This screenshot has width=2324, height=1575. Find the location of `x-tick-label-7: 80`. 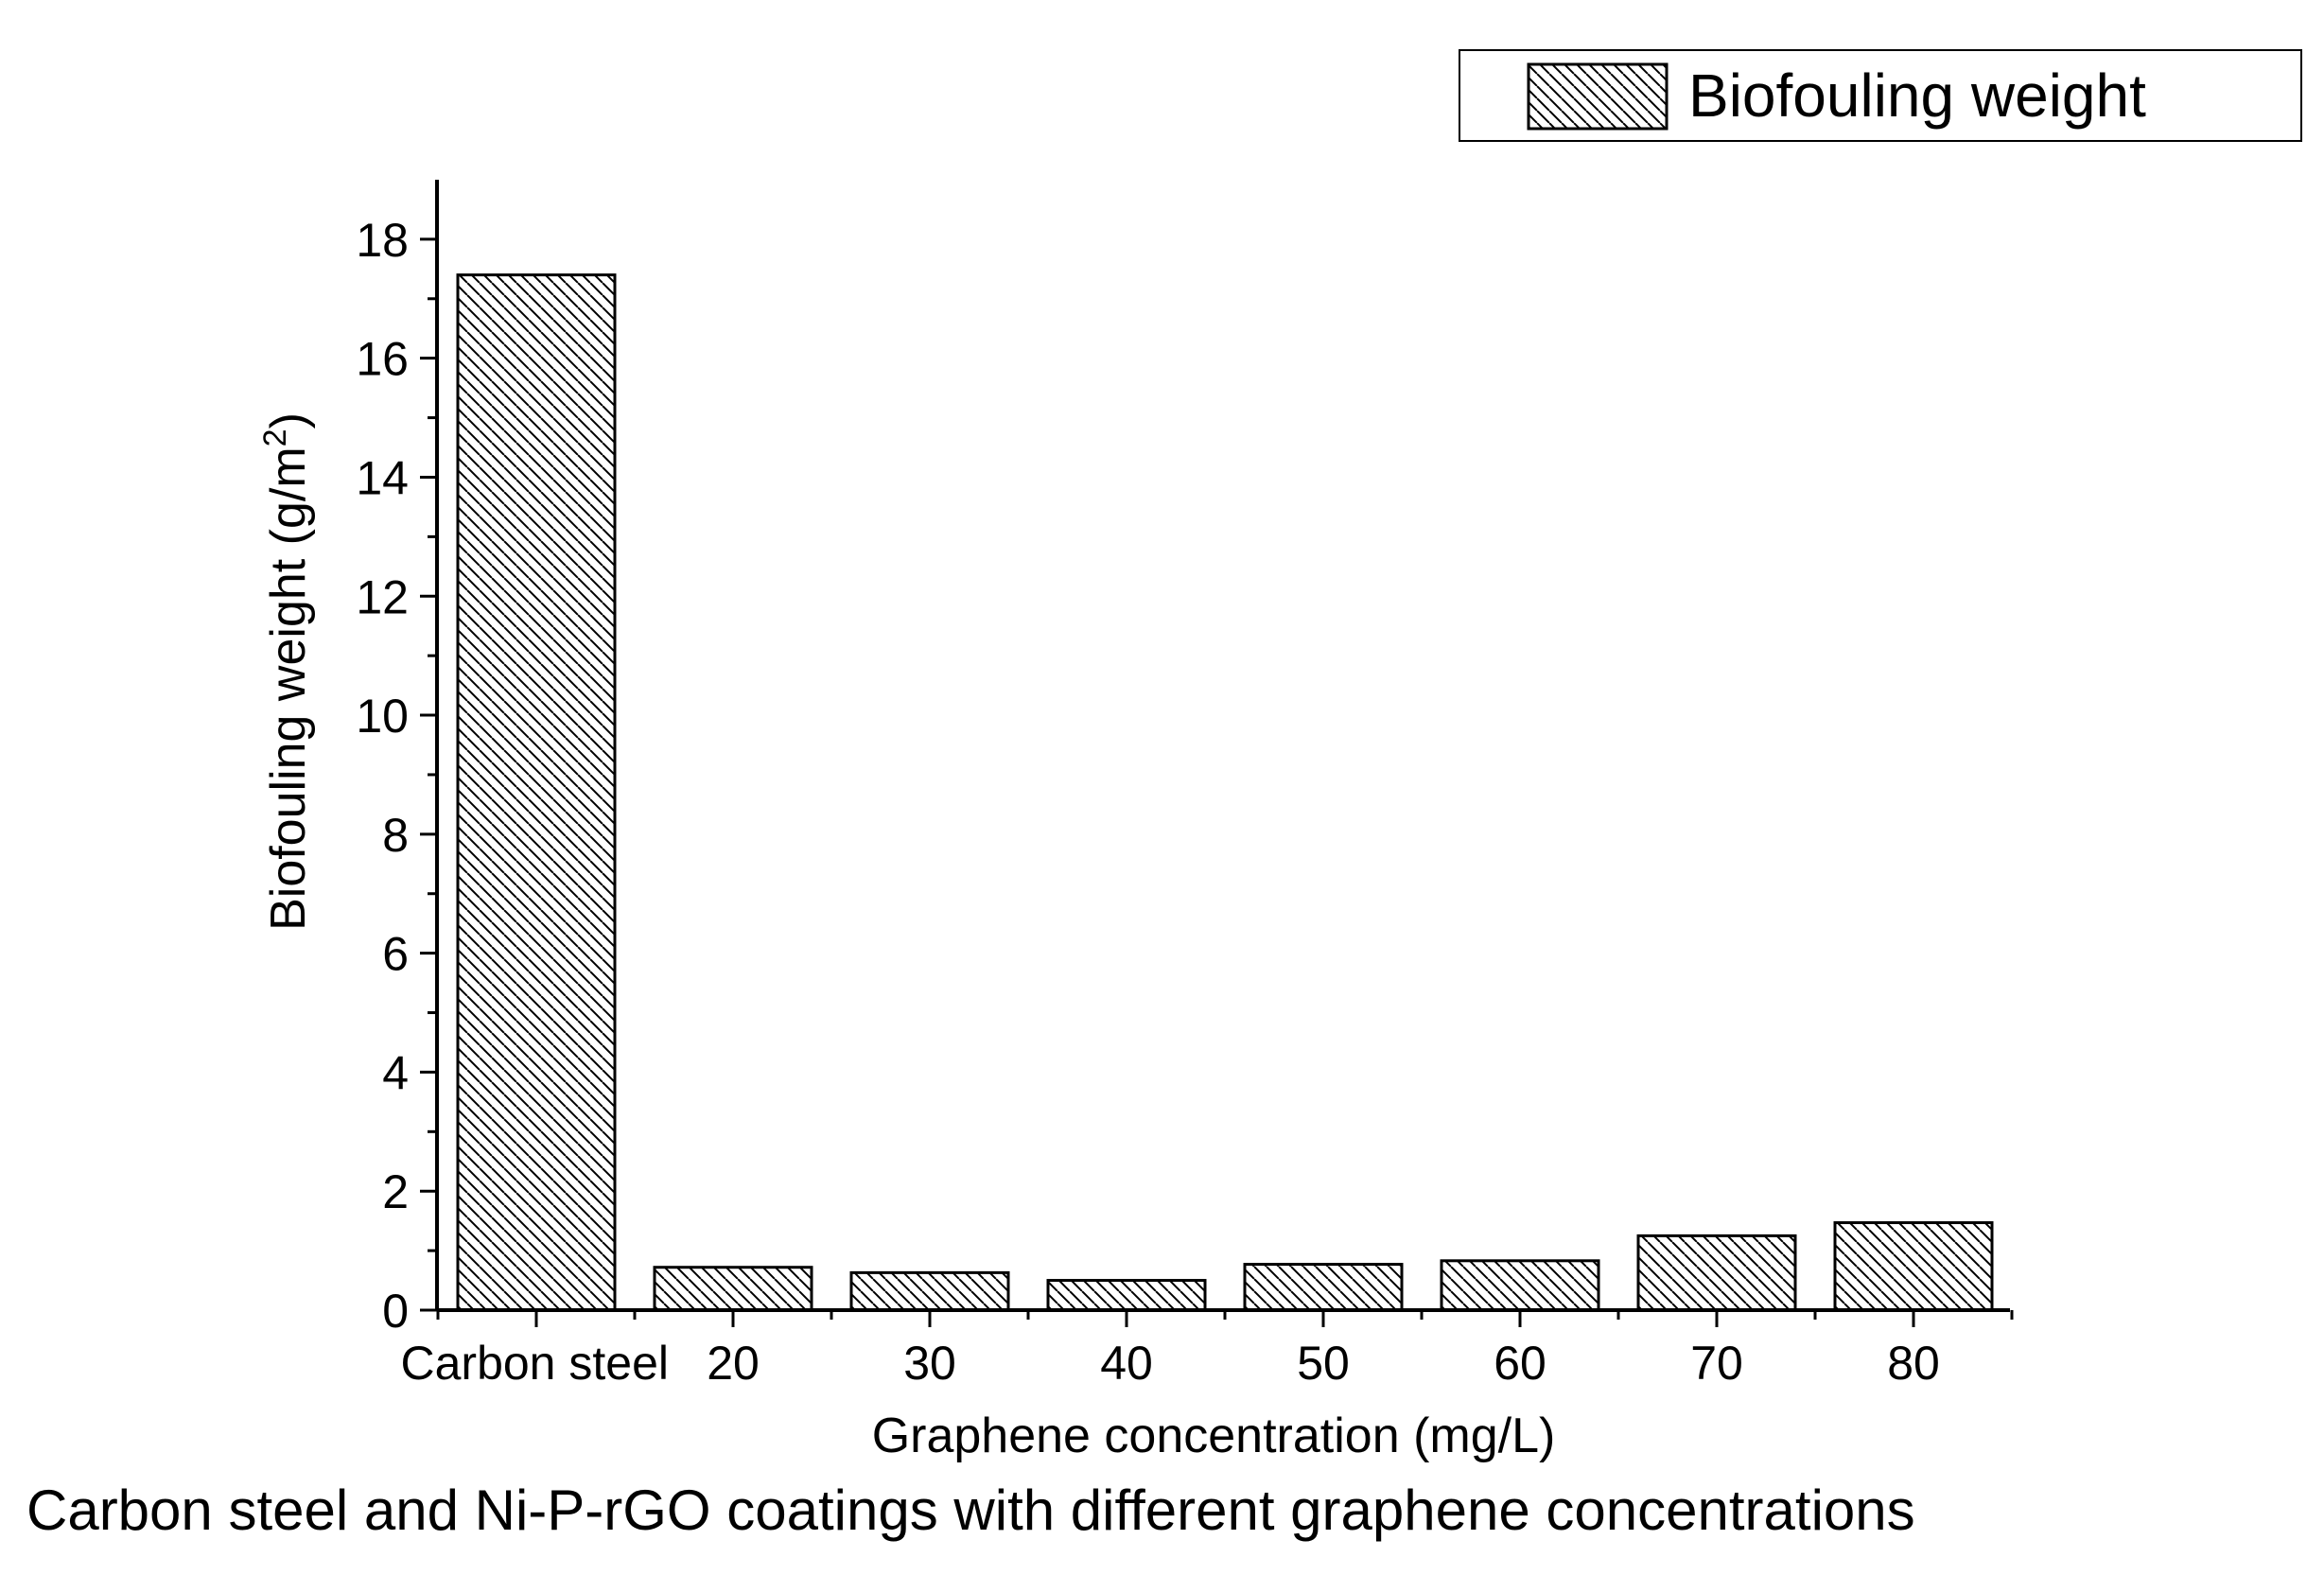

x-tick-label-7: 80 is located at coordinates (1913, 1363).